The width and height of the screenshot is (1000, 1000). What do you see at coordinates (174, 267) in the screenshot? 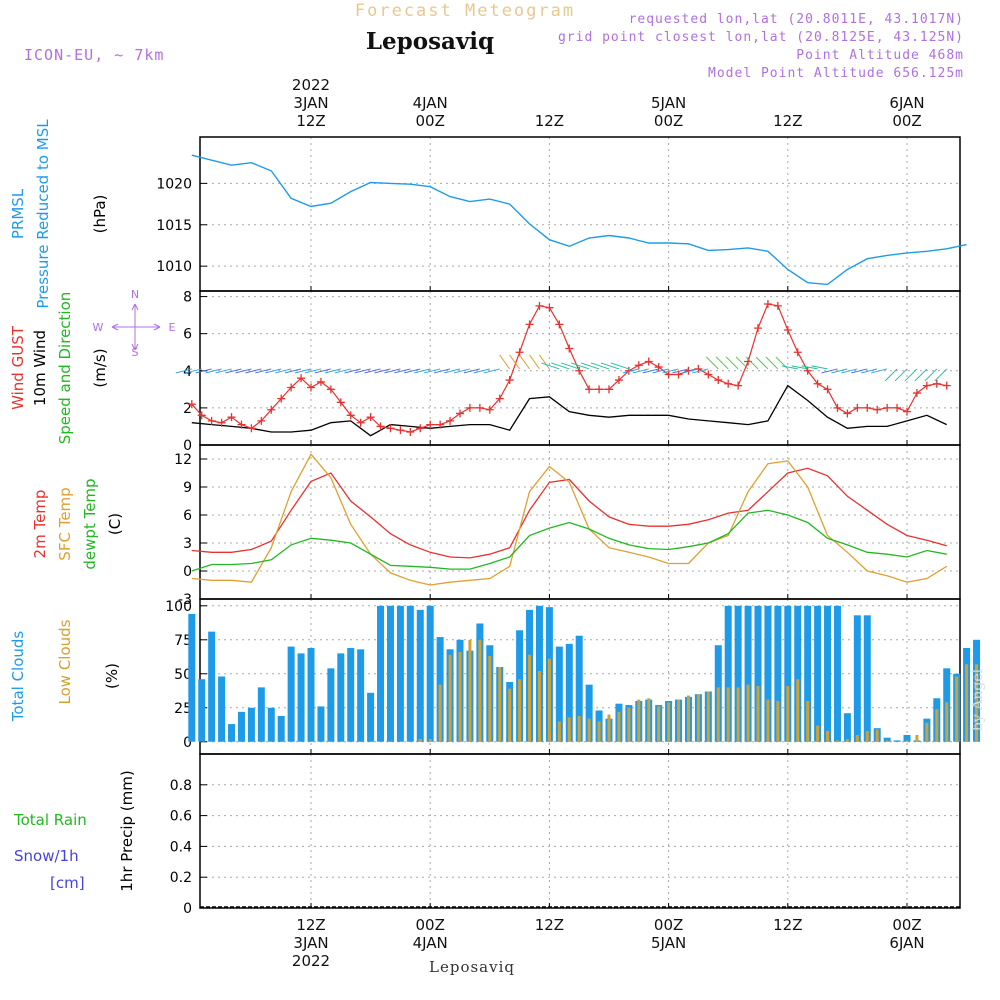
I see `y-tick-label: 1010` at bounding box center [174, 267].